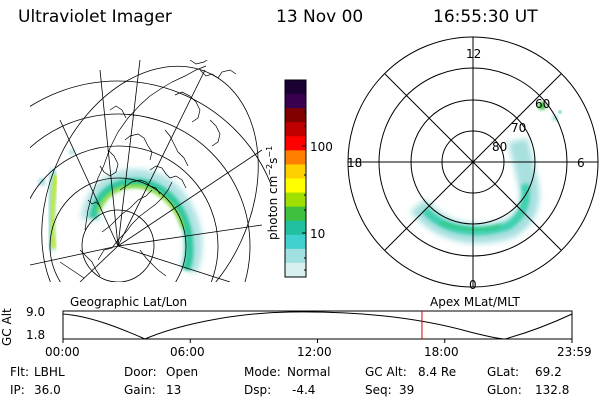 This screenshot has height=400, width=600. I want to click on mlat-80-label: 80, so click(500, 147).